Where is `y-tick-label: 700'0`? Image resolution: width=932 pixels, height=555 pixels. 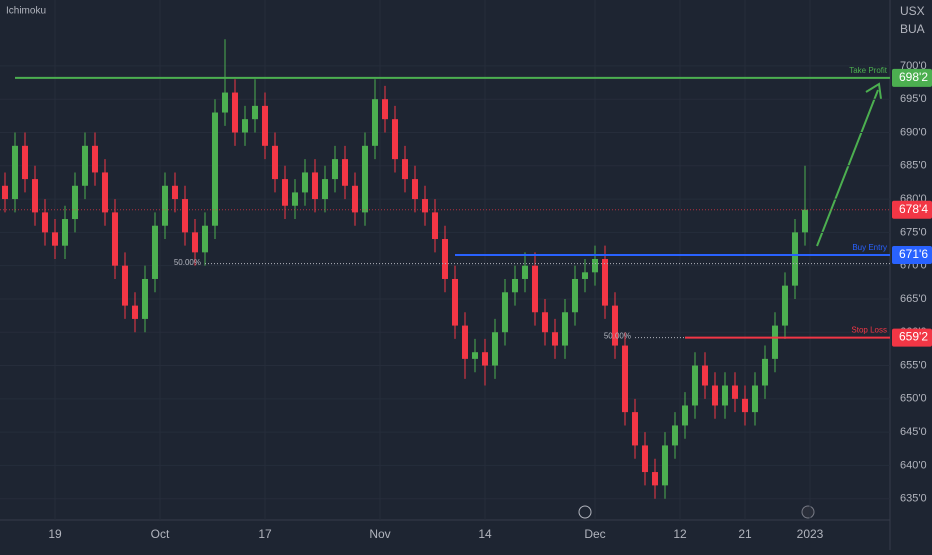 y-tick-label: 700'0 is located at coordinates (913, 66).